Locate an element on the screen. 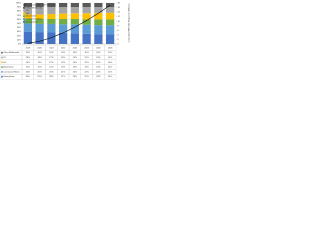 This screenshot has height=240, width=320. y-tick-label: 50% is located at coordinates (19, 24).